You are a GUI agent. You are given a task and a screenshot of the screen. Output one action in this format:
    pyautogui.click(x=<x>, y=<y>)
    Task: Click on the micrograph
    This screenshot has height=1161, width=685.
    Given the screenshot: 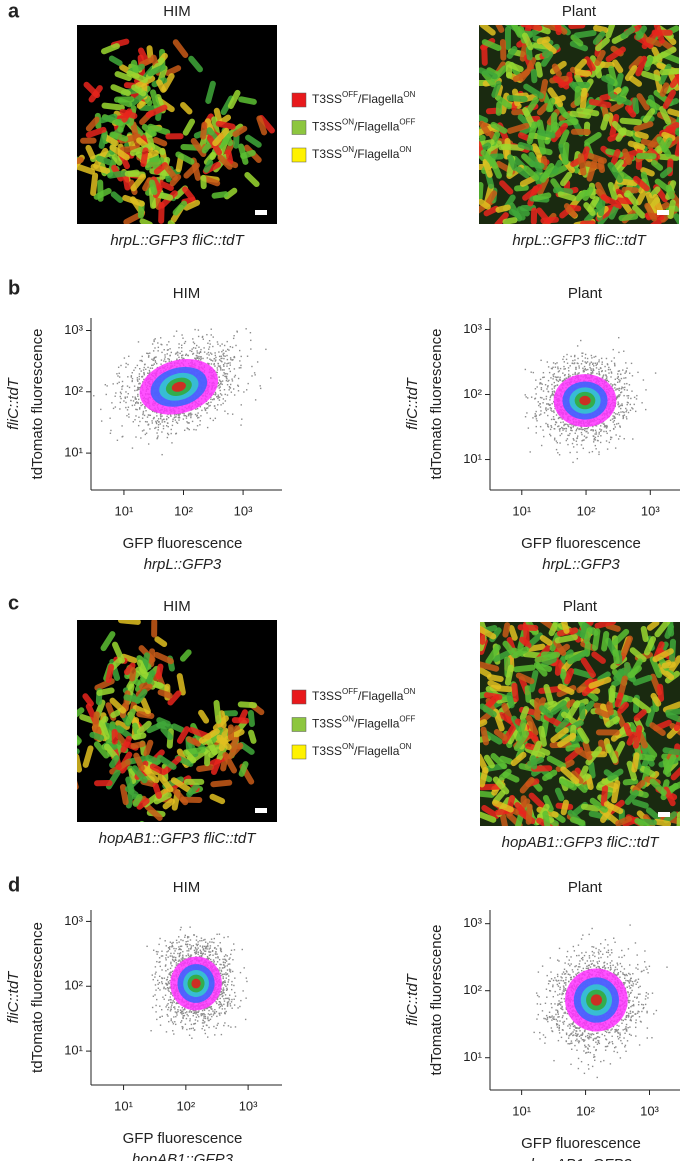 What is the action you would take?
    pyautogui.click(x=580, y=724)
    